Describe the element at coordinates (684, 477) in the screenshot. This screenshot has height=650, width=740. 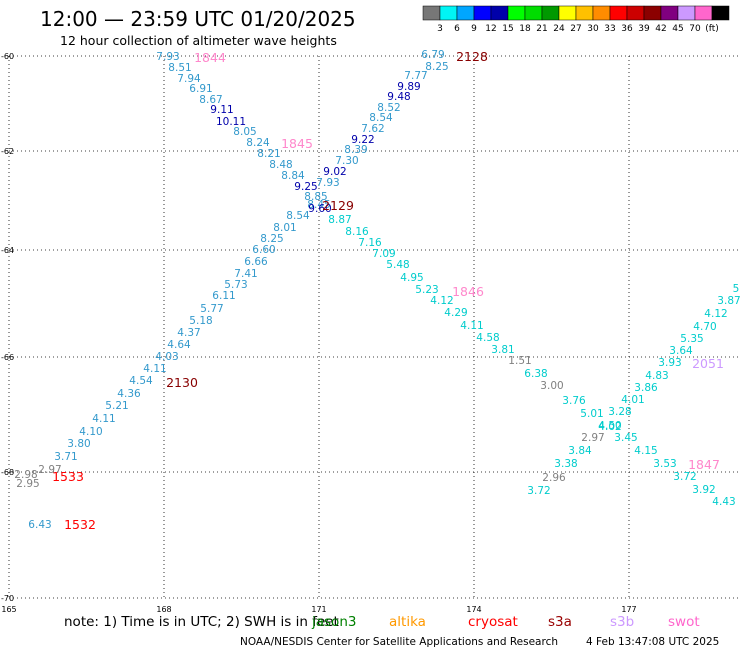
I see `wave-height-label: 3.72` at that location.